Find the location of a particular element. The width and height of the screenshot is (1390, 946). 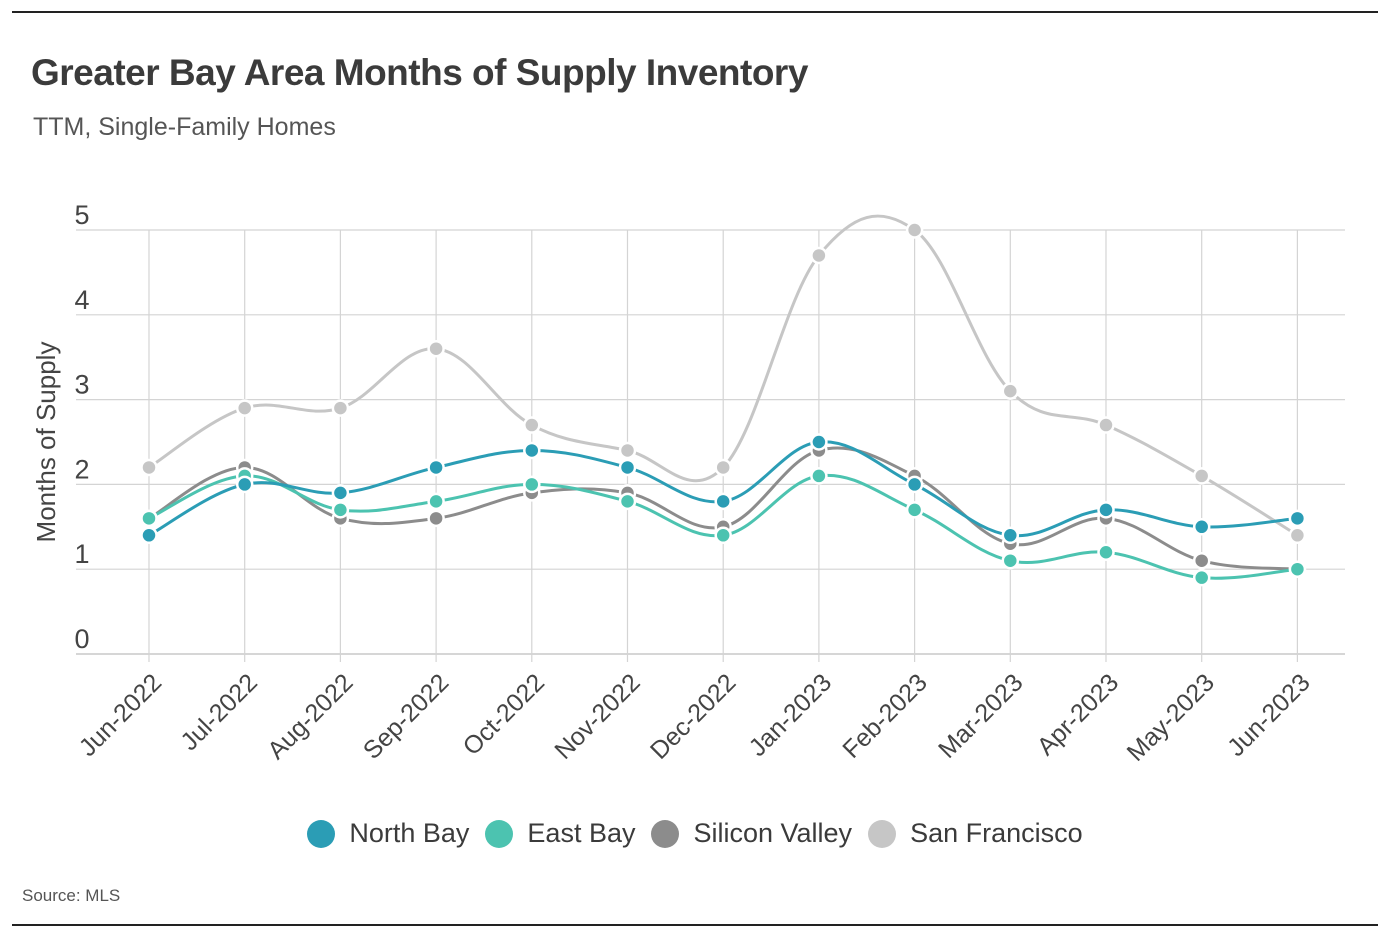

y-tick-label: 0 is located at coordinates (81, 639).